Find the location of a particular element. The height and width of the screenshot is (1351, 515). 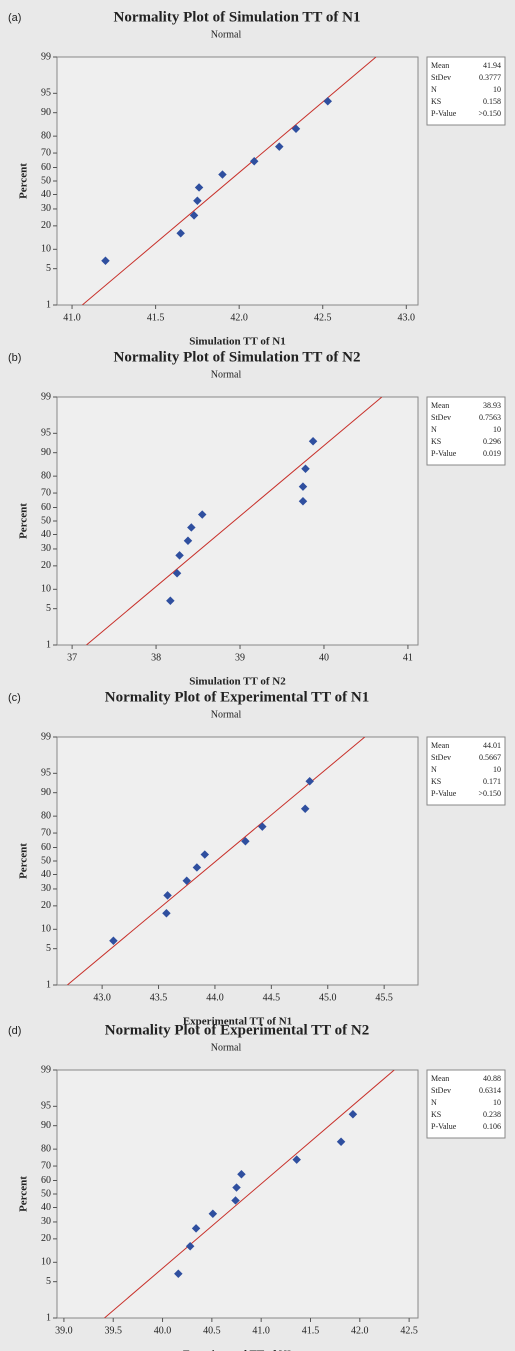

y-tick-label: 70 is located at coordinates (46, 832).